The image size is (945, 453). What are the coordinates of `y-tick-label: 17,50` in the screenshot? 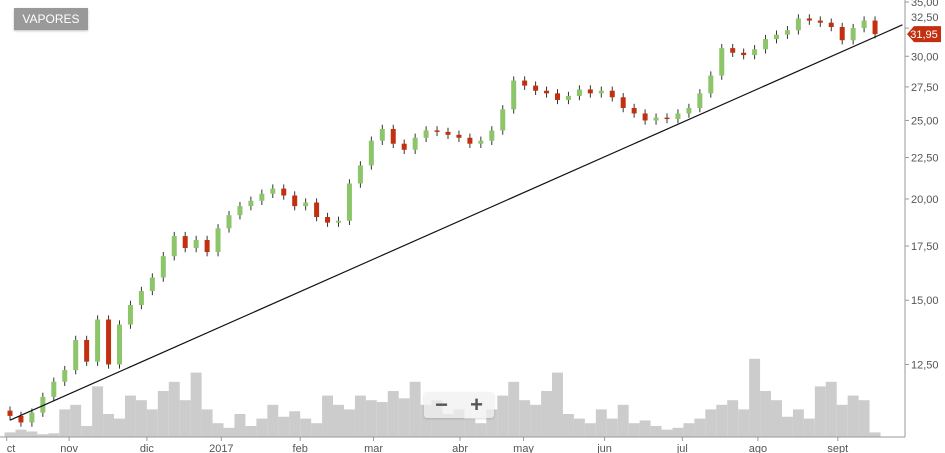 It's located at (925, 247).